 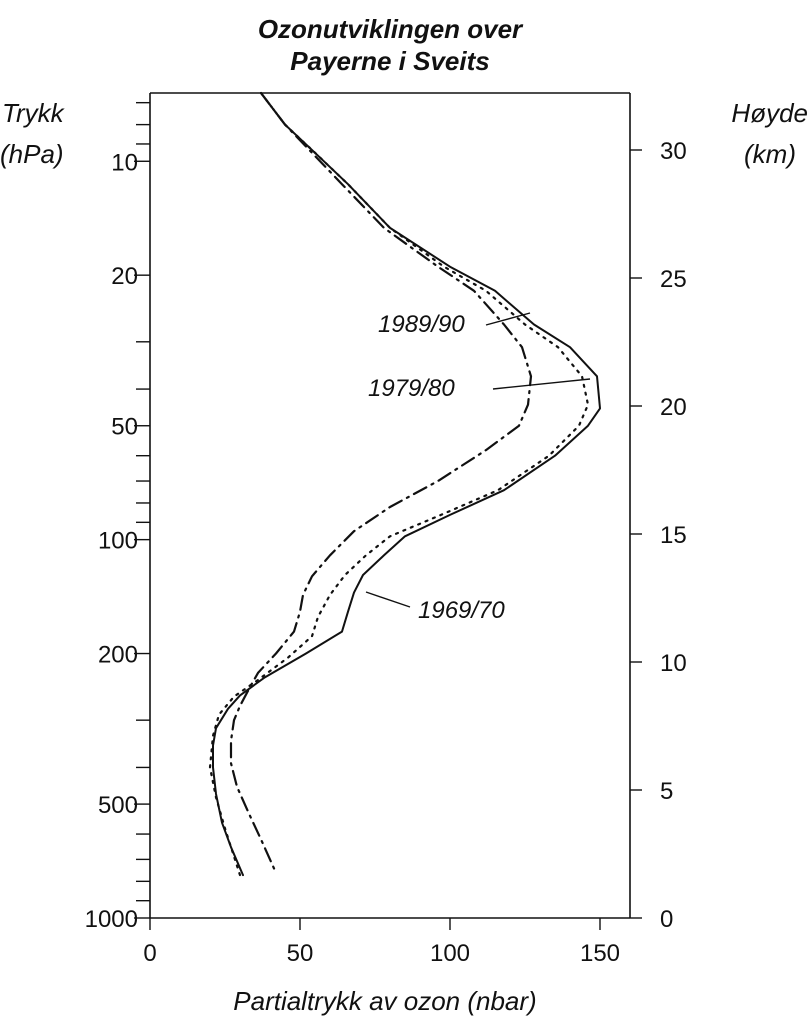 I want to click on series-annotations: 1989/90 1979/80 1969/70, so click(x=478, y=467).